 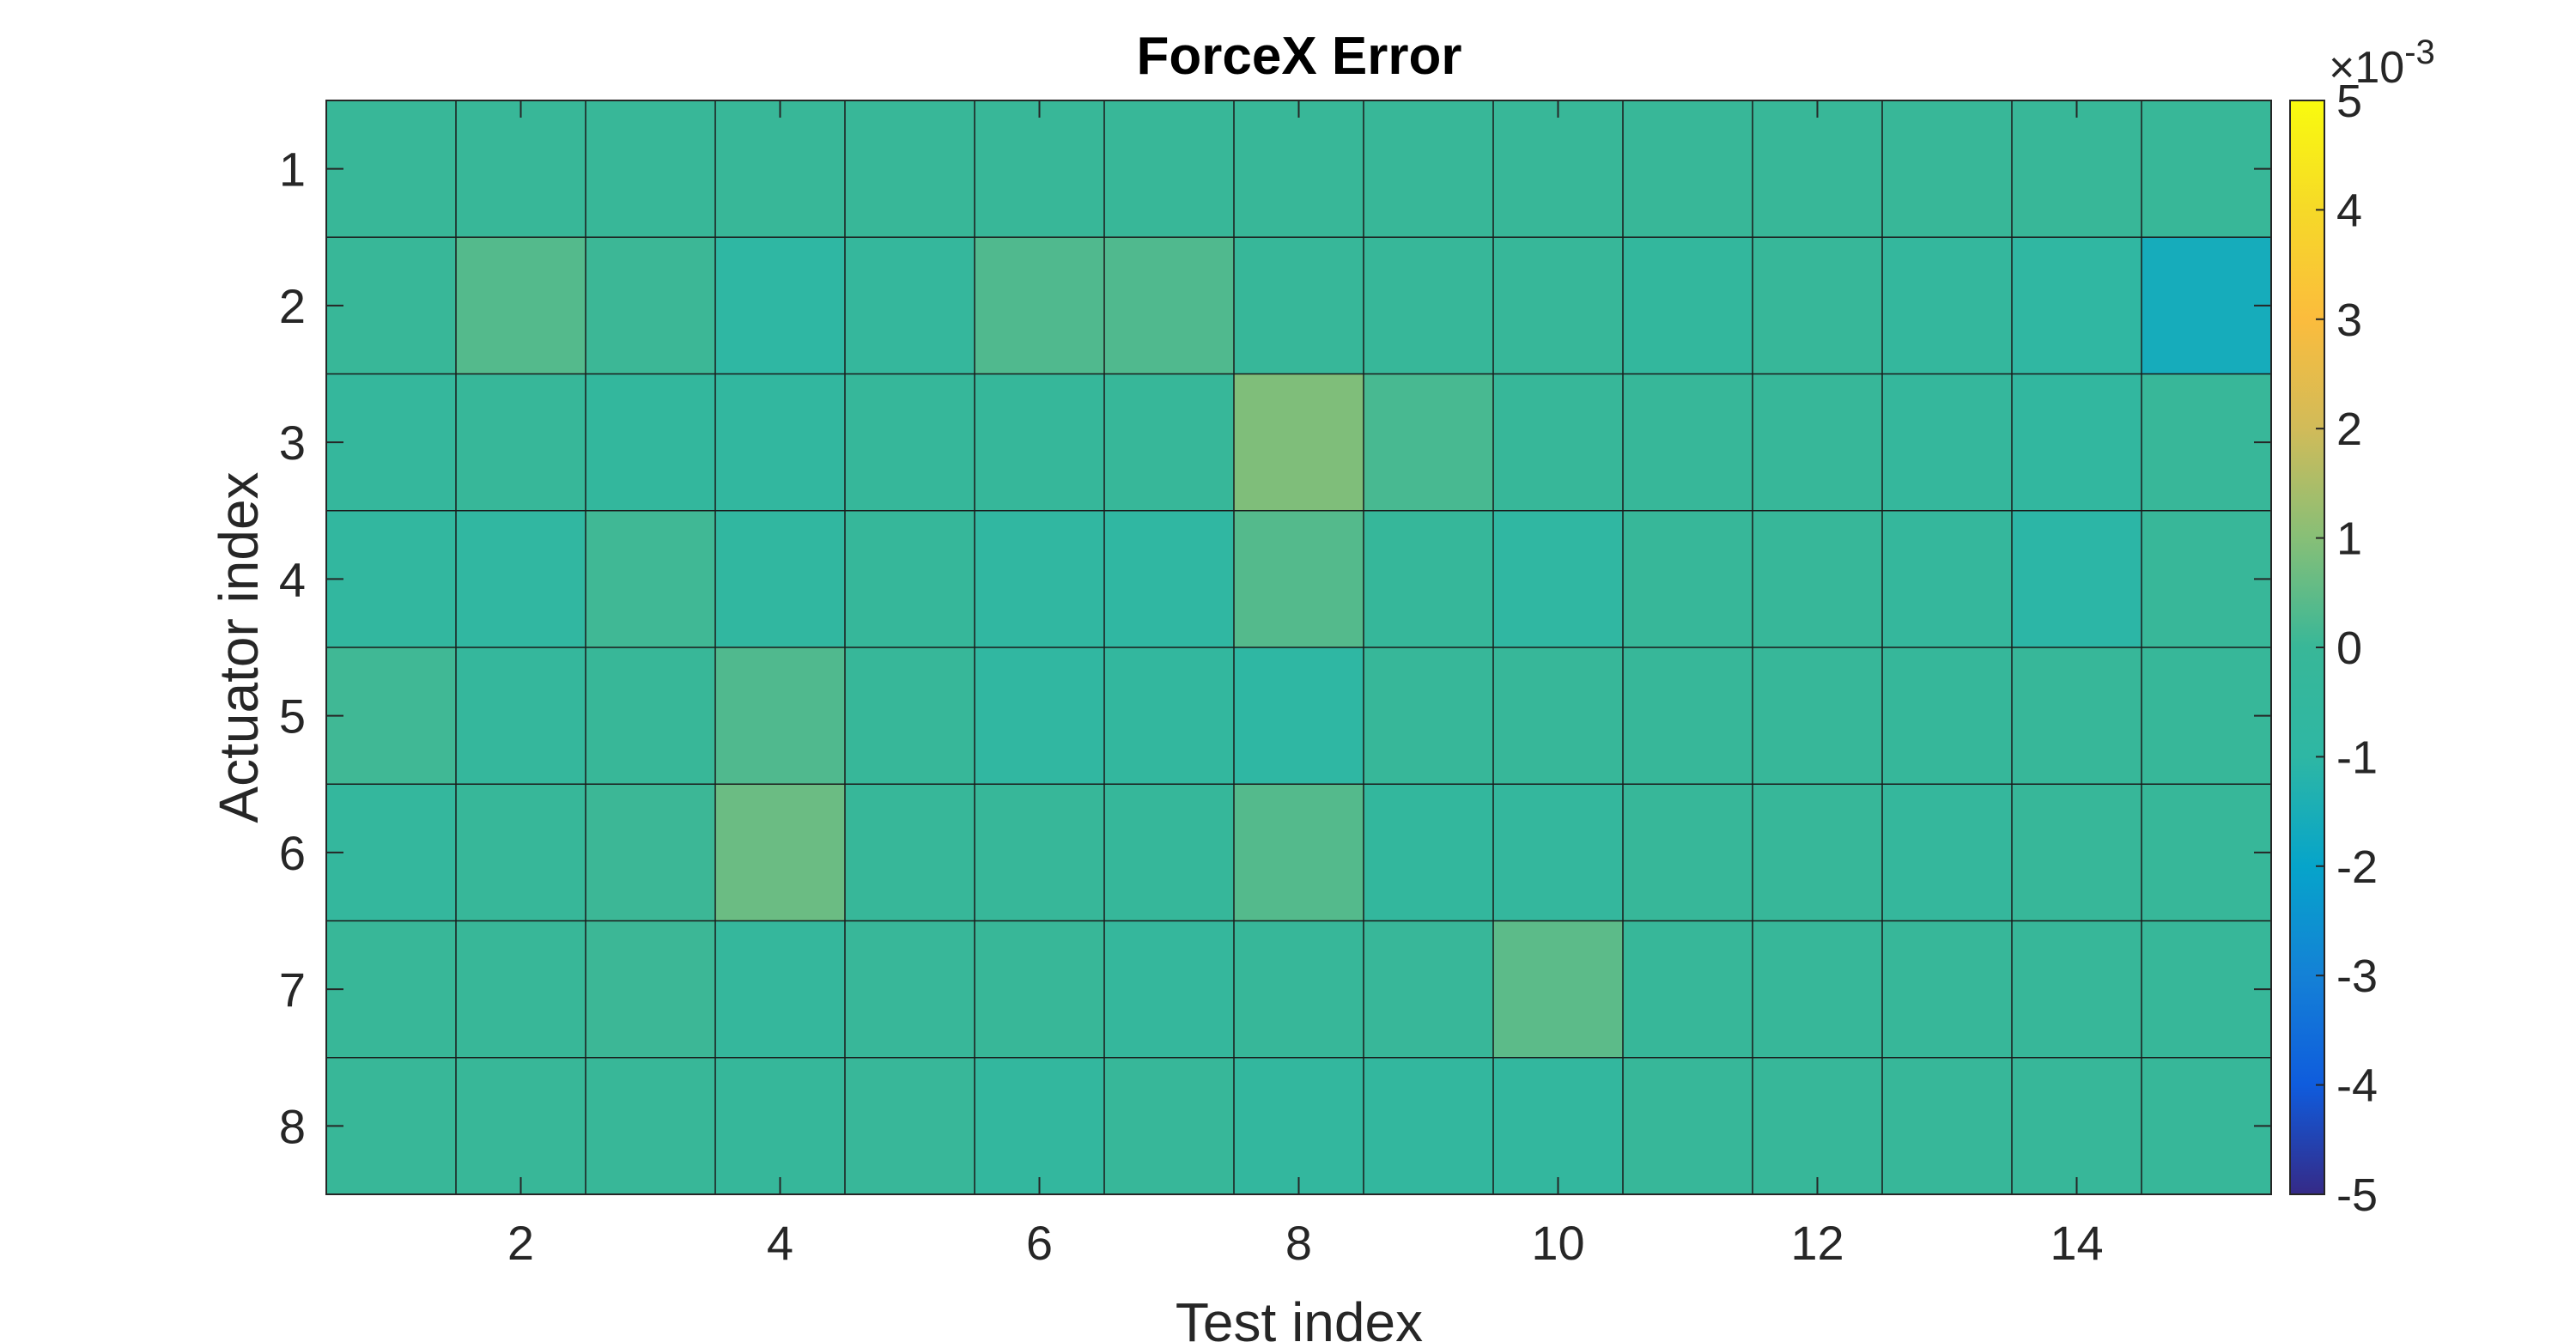 I want to click on colorbar-tick-label: -4, so click(x=2357, y=1086).